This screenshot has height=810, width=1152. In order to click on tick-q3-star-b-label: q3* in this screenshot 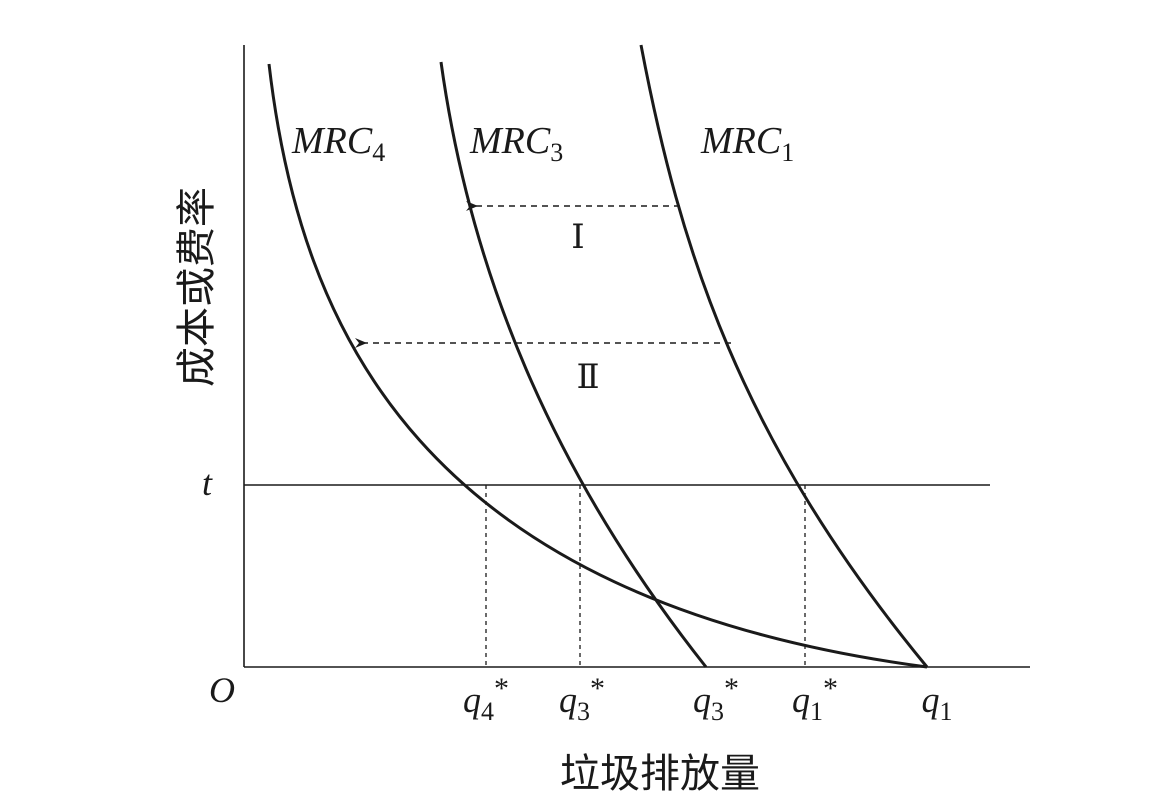, I will do `click(716, 699)`.